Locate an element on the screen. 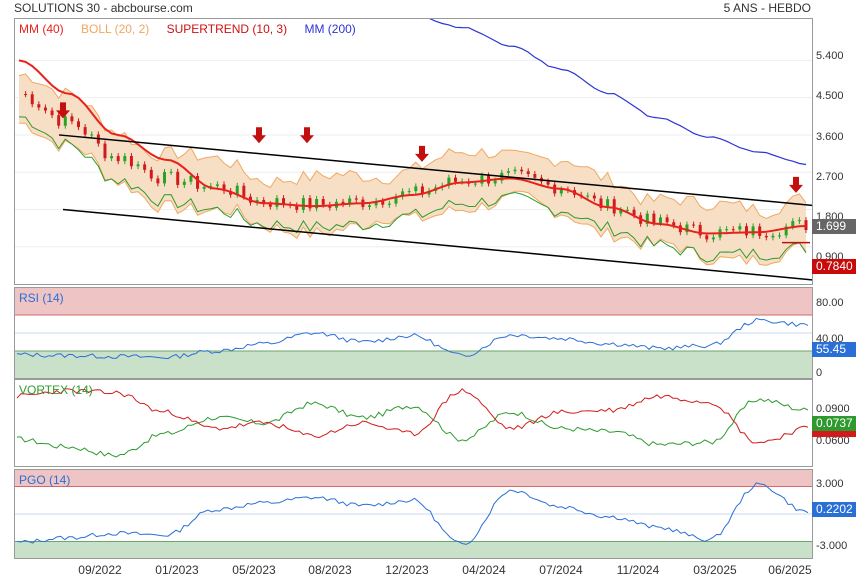 This screenshot has height=580, width=860. channel-lower-line is located at coordinates (437, 244).